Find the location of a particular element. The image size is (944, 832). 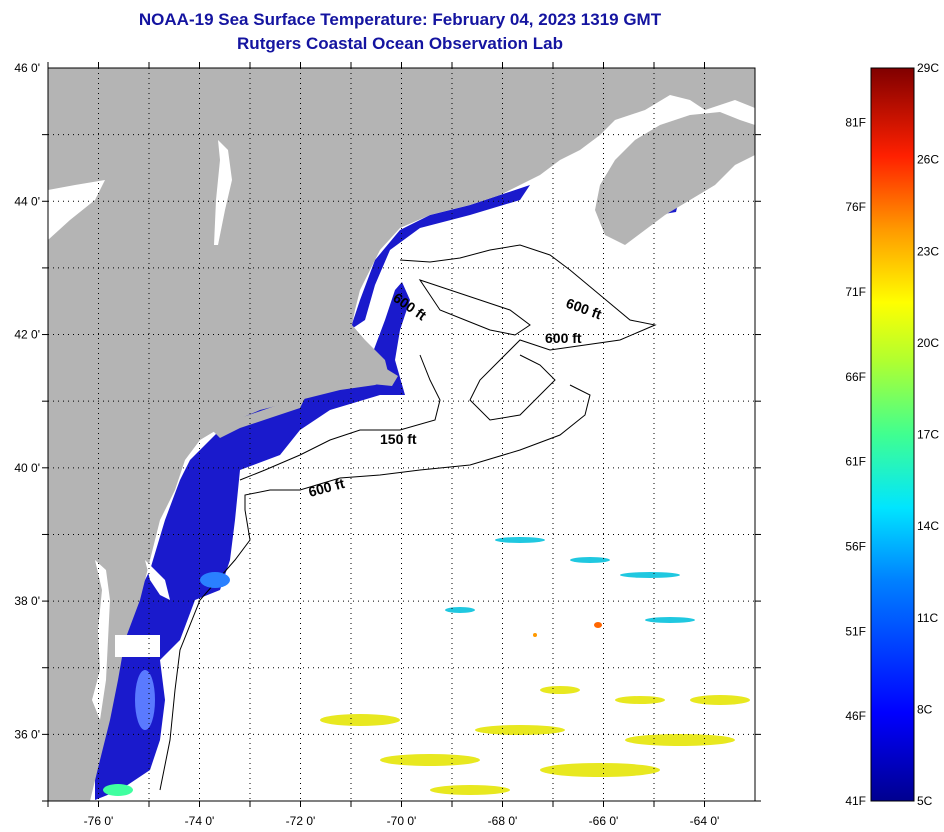

delaware-bay is located at coordinates (157, 580).